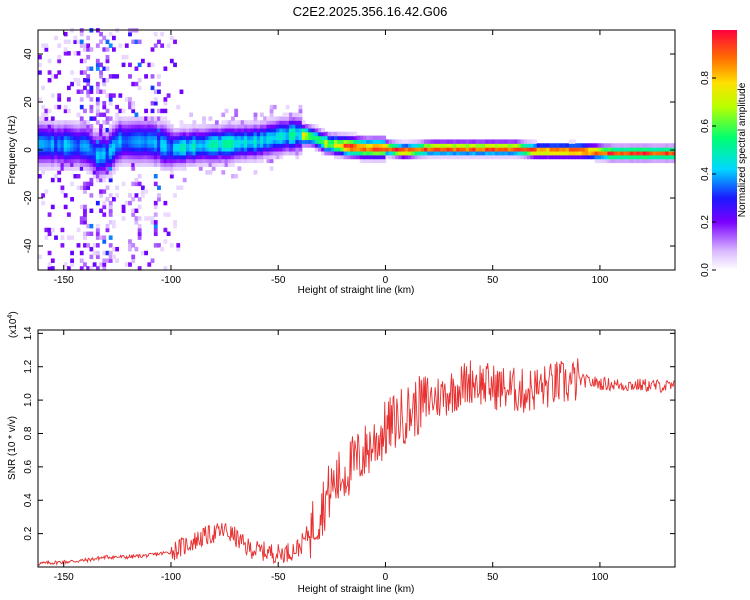 This screenshot has height=600, width=750. I want to click on spectrogram-x-tick-label: 100, so click(600, 280).